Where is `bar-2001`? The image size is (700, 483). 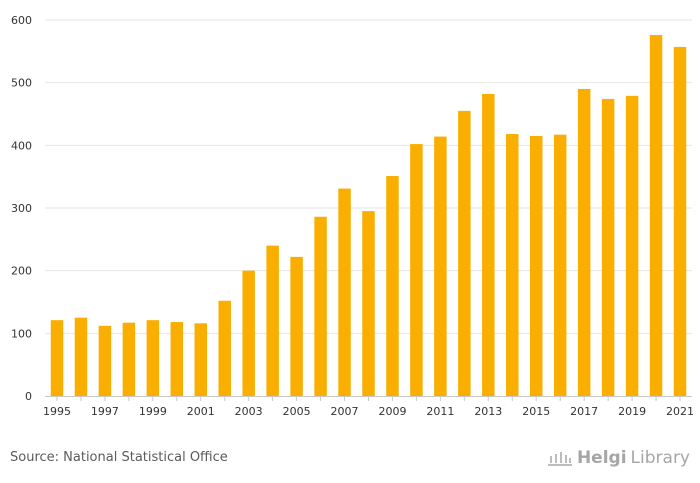
bar-2001 is located at coordinates (200, 359).